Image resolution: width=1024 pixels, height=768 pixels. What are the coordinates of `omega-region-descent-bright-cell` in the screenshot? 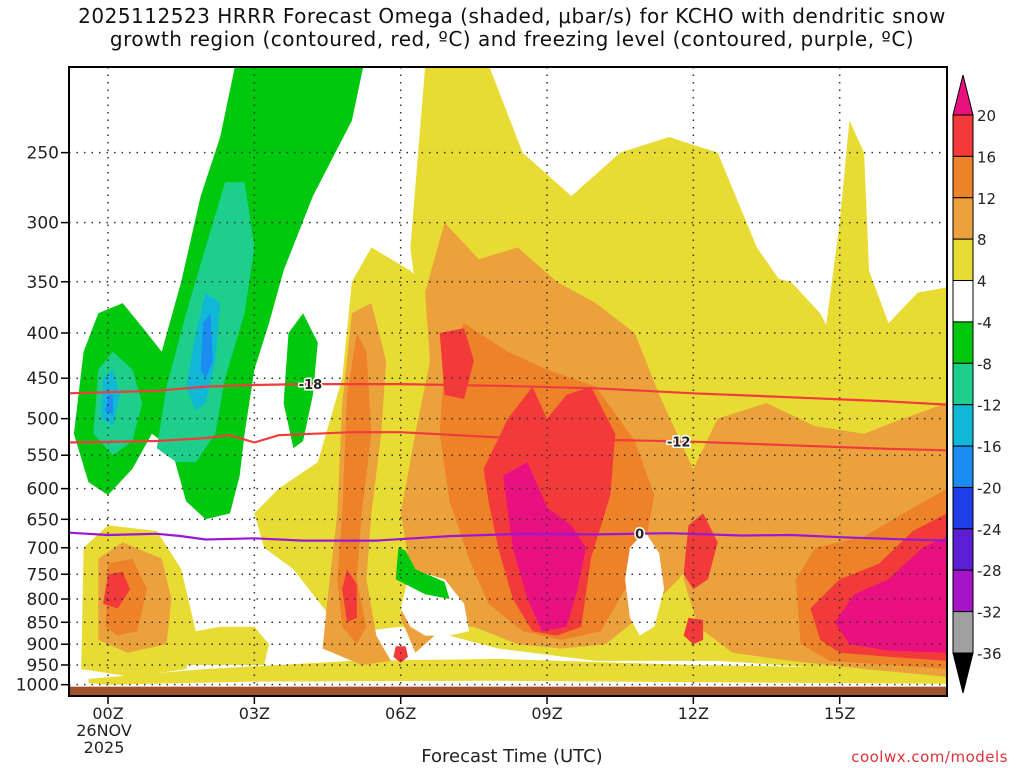 It's located at (206, 346).